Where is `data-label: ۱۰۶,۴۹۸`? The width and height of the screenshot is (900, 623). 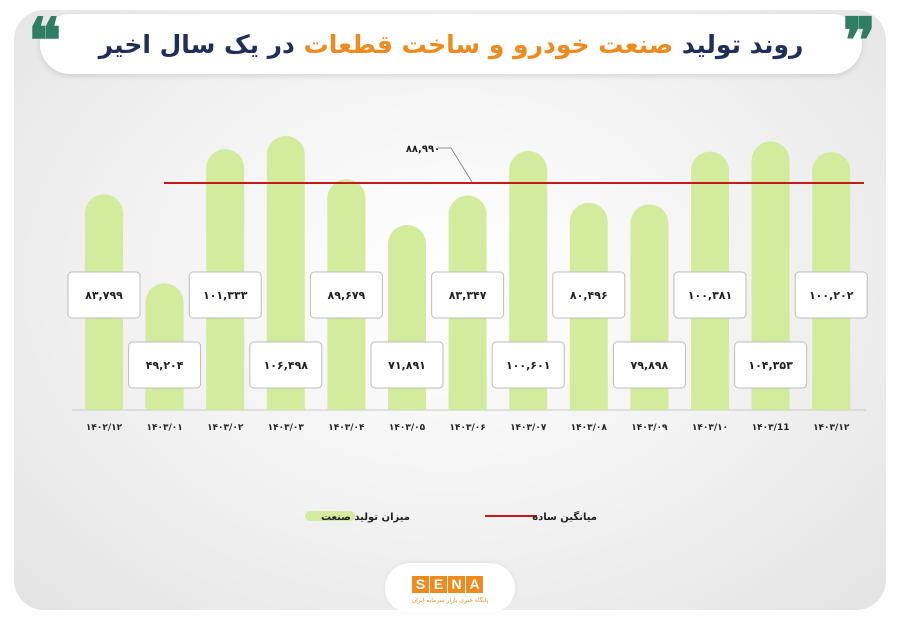 data-label: ۱۰۶,۴۹۸ is located at coordinates (286, 365).